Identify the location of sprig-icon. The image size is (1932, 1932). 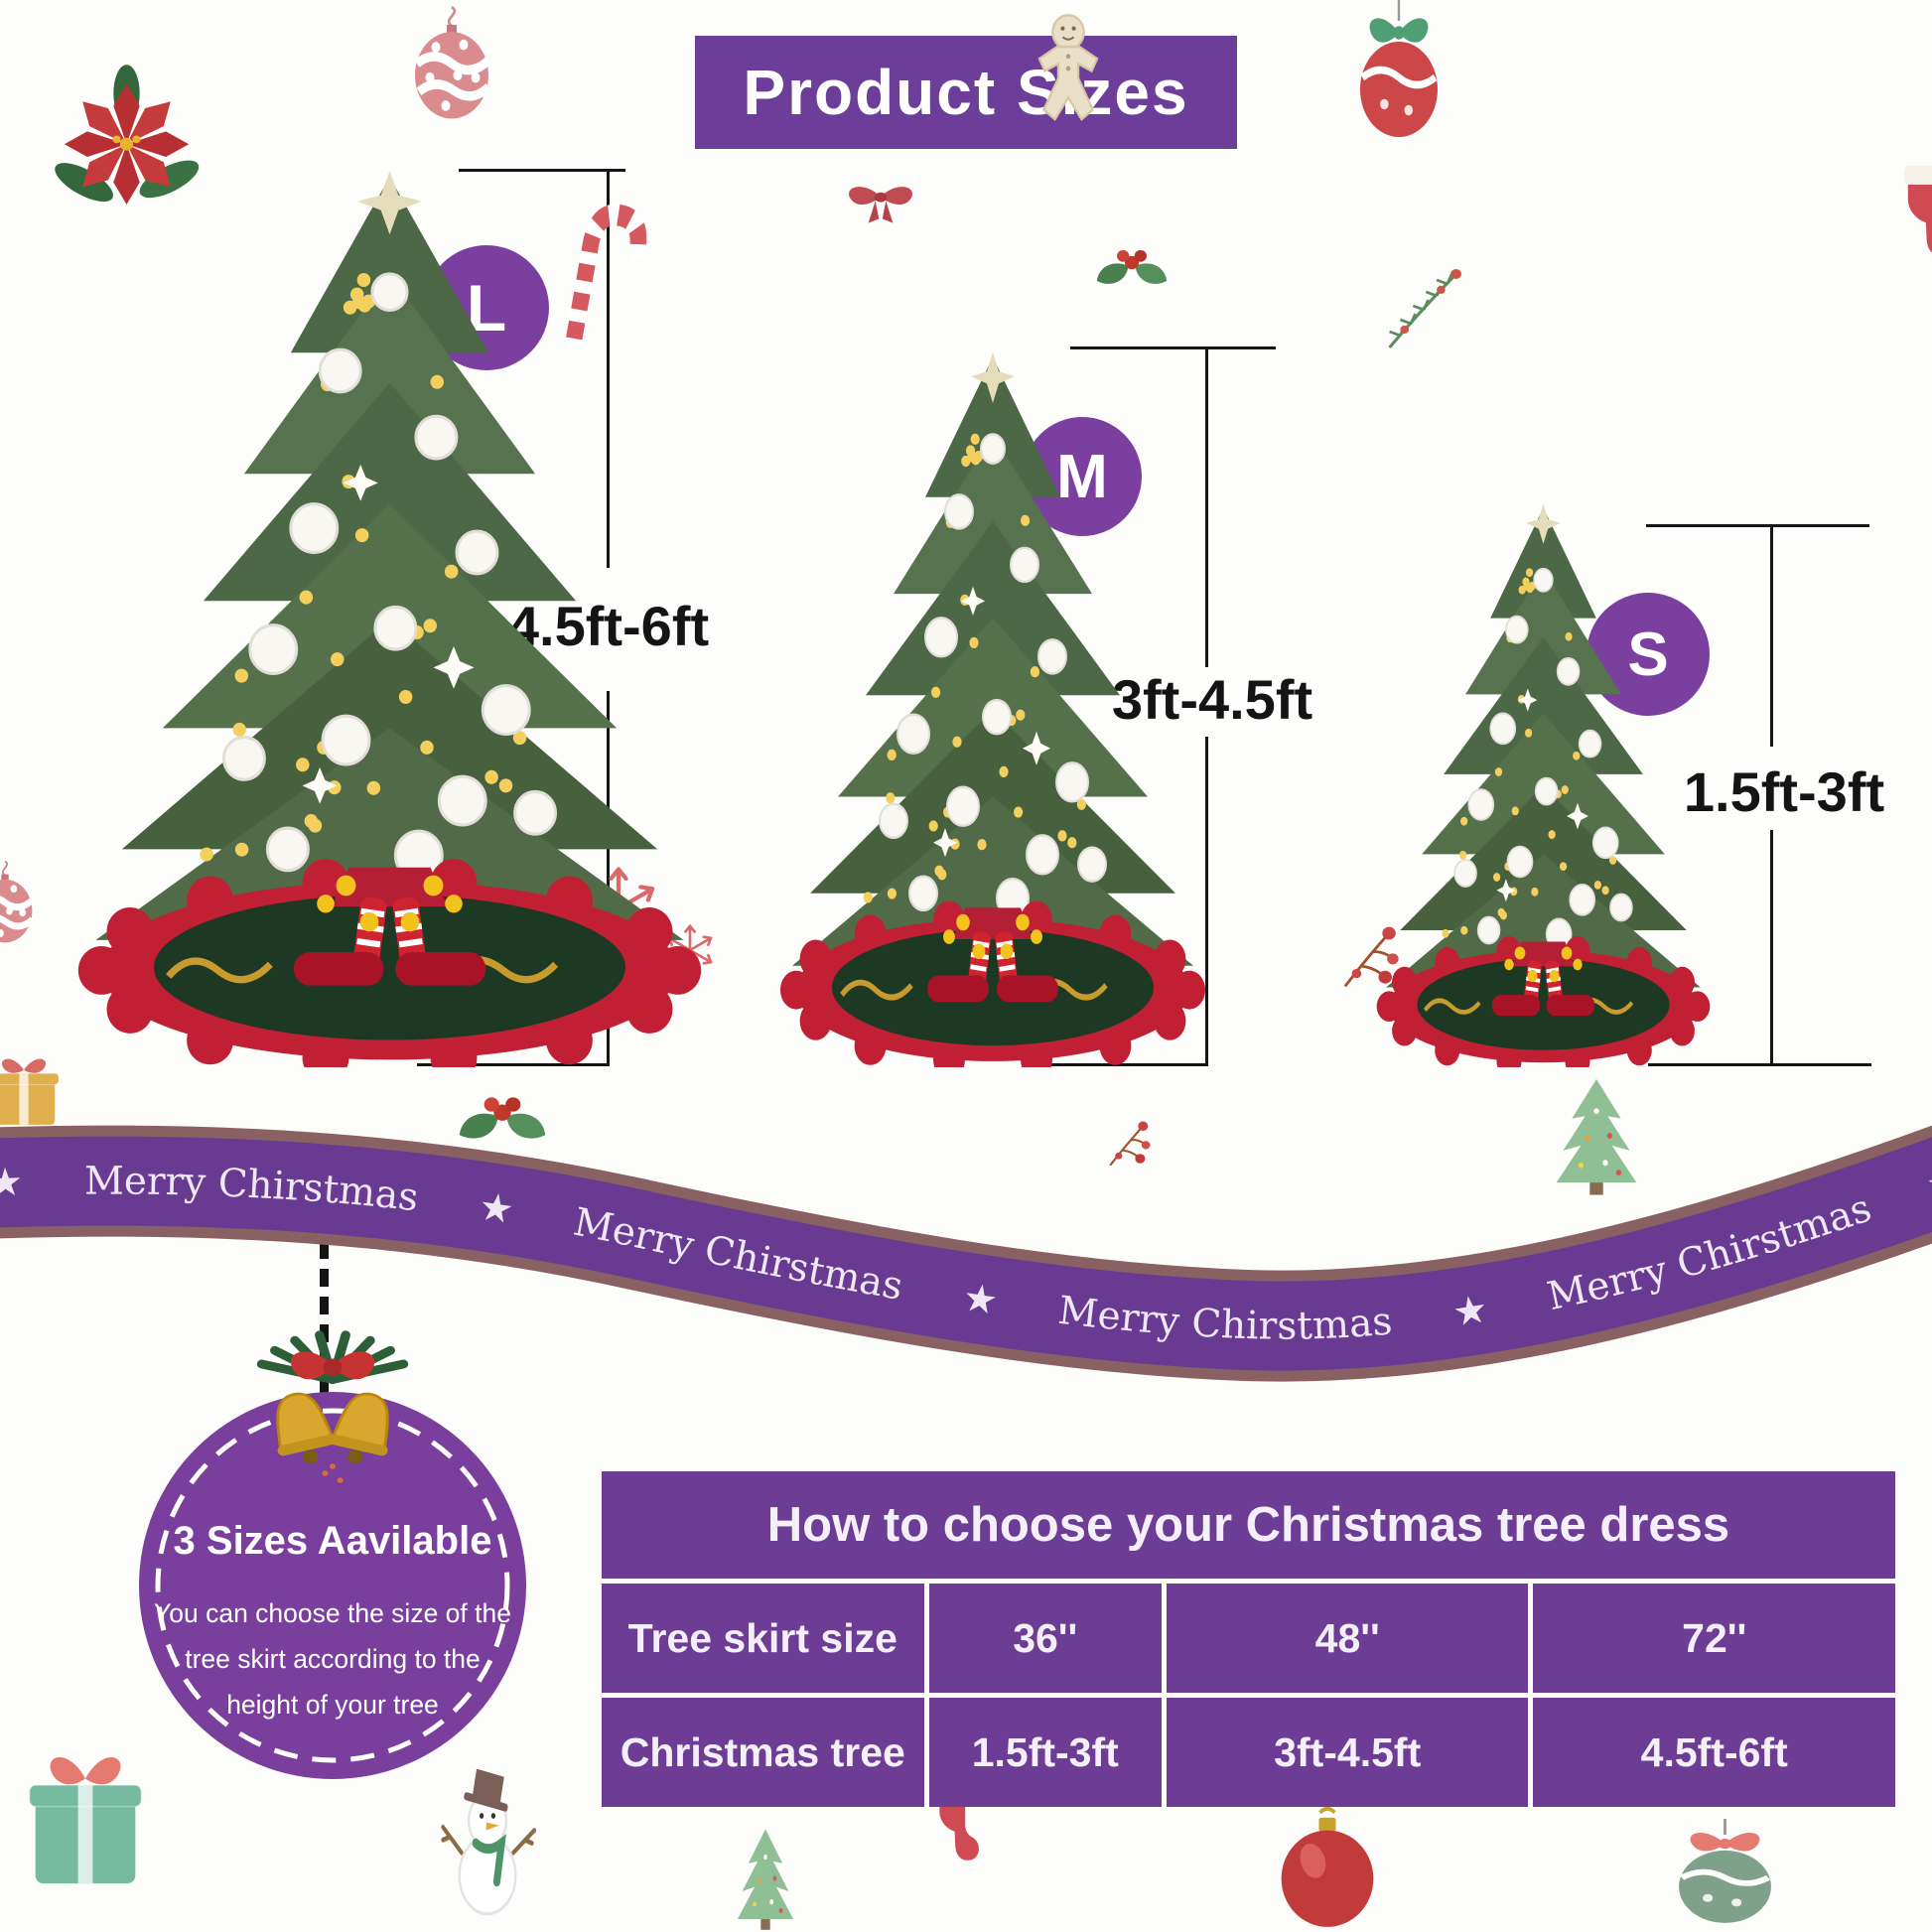
(1422, 310).